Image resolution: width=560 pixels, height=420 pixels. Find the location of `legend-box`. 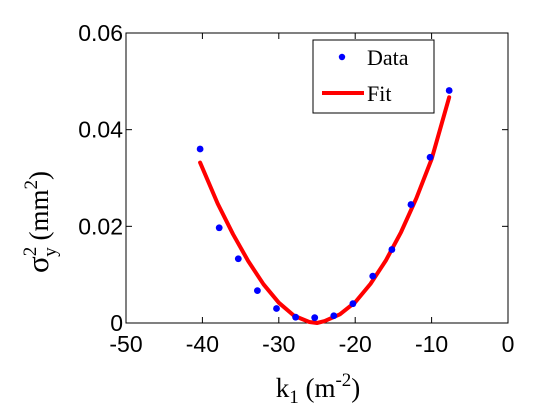

legend-box is located at coordinates (373, 76).